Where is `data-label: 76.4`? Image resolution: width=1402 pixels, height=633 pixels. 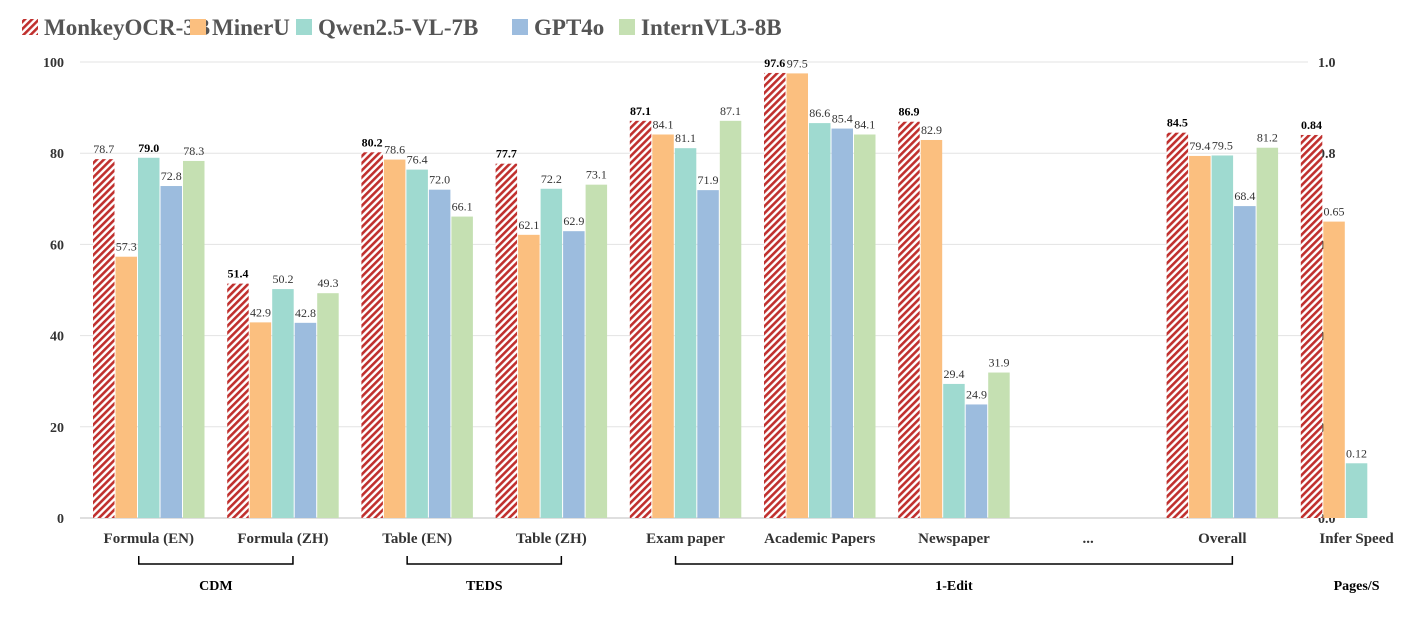 data-label: 76.4 is located at coordinates (417, 160).